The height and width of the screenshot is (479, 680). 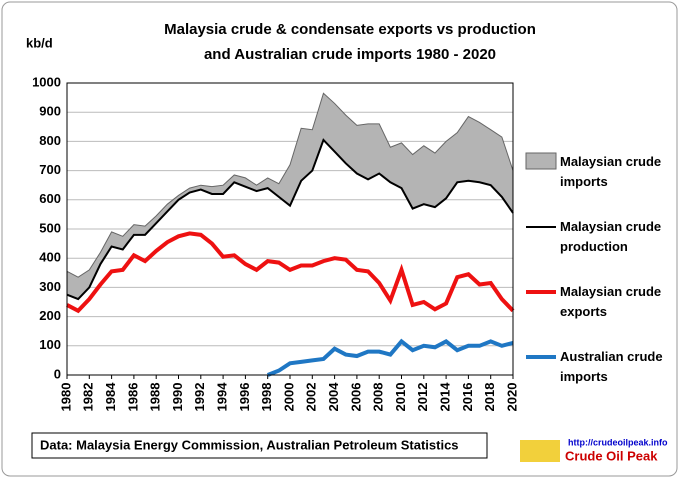 I want to click on x-tick-label: 2004, so click(x=333, y=397).